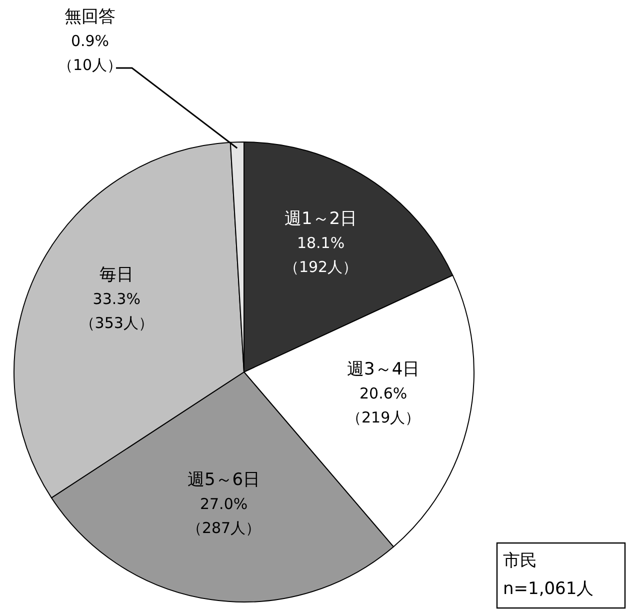 This screenshot has width=628, height=612. I want to click on slice-label: 週3～4日, so click(383, 369).